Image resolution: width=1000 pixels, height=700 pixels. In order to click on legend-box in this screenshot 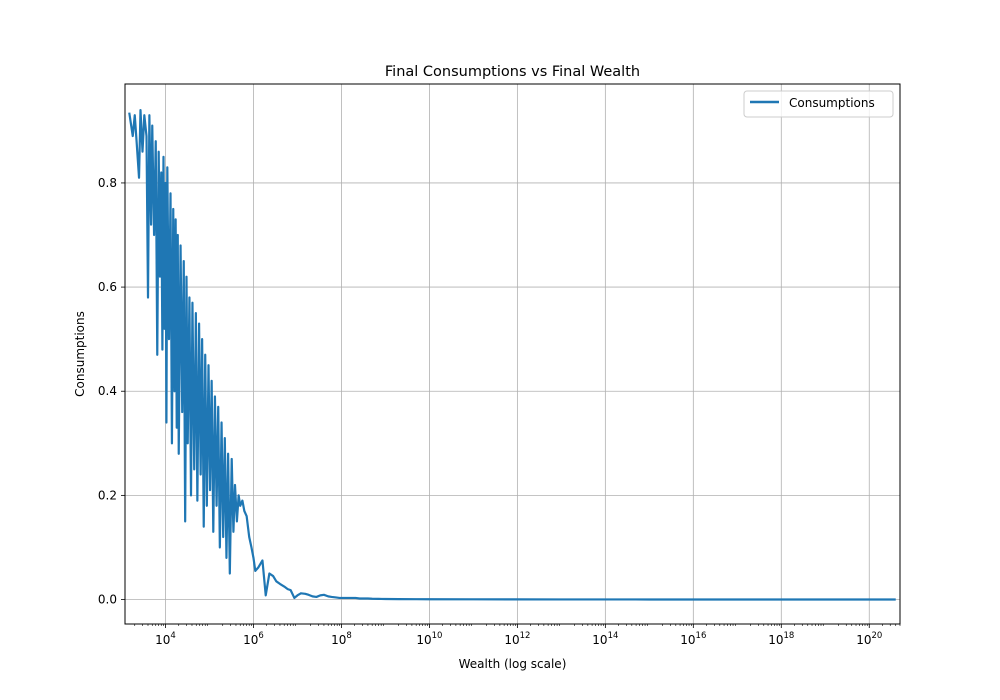, I will do `click(818, 104)`.